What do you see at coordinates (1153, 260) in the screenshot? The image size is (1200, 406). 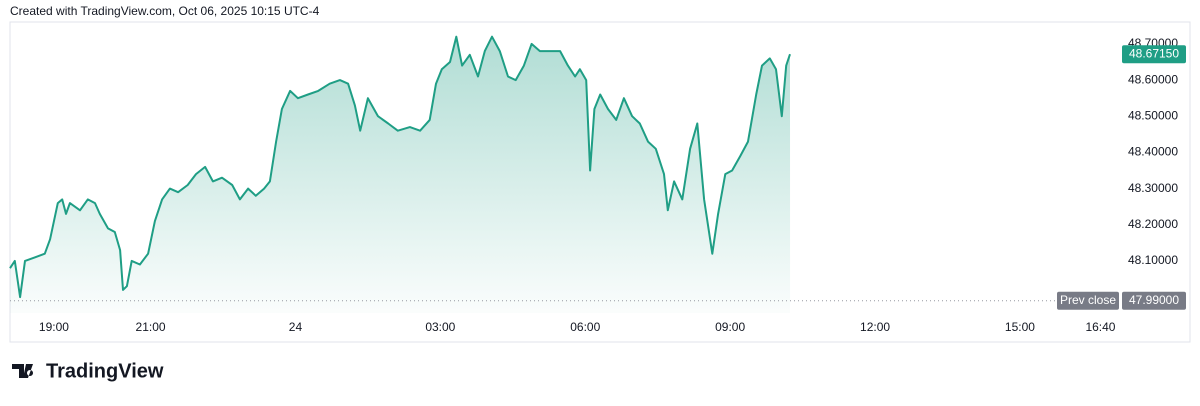 I see `y-tick-label: 48.10000` at bounding box center [1153, 260].